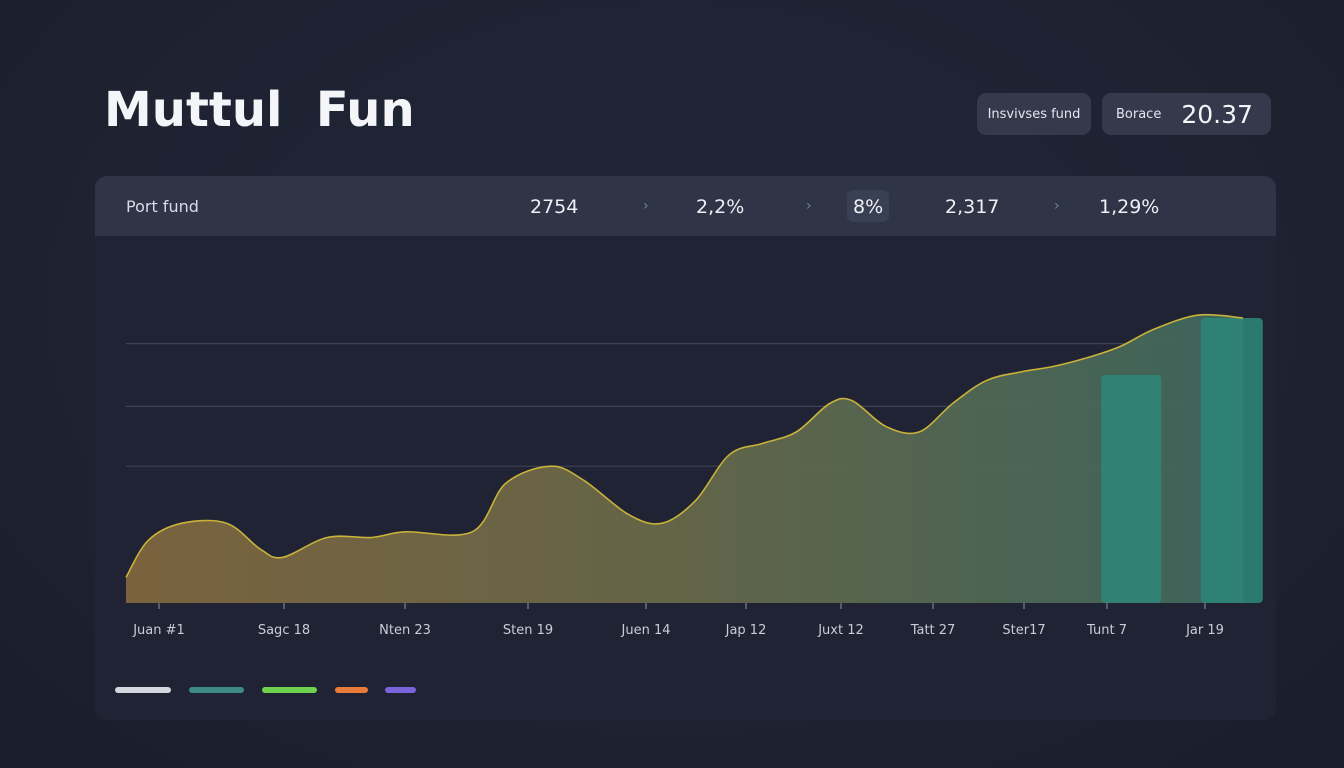 The width and height of the screenshot is (1344, 768). I want to click on x-tick-label: Jap 12, so click(746, 630).